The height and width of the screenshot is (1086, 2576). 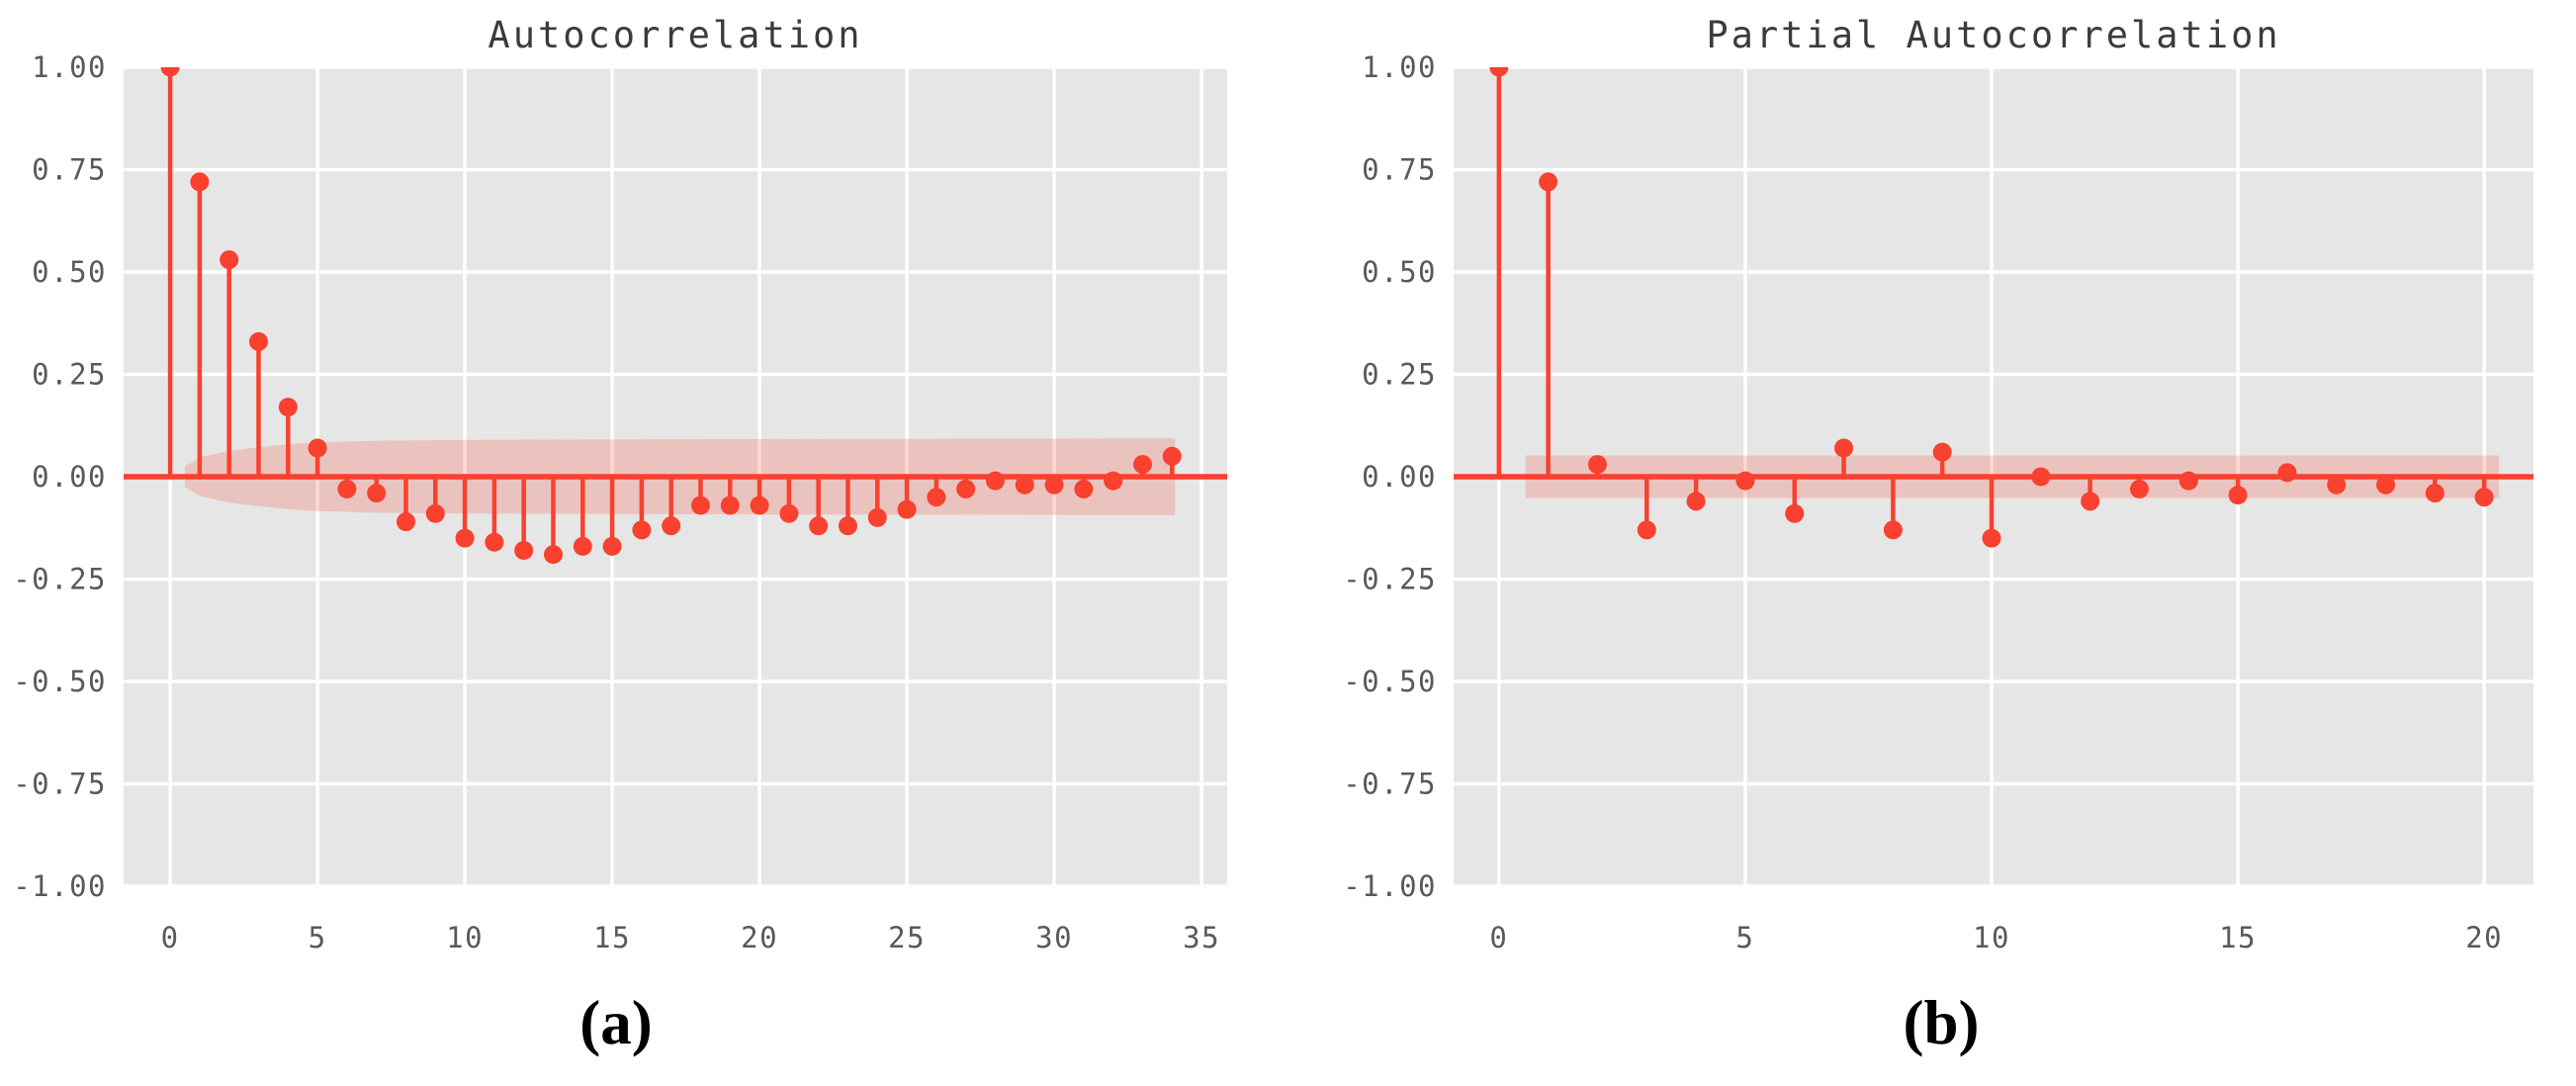 I want to click on pacf-title: Partial Autocorrelation, so click(x=1993, y=35).